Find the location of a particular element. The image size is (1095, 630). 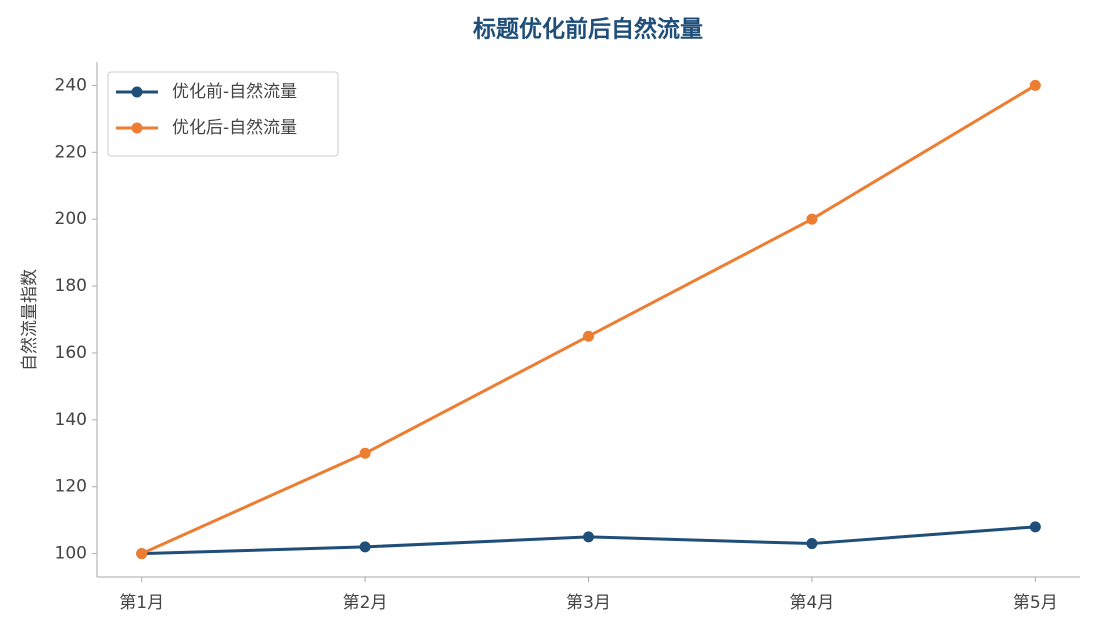

y-tick-label: 220 is located at coordinates (71, 152).